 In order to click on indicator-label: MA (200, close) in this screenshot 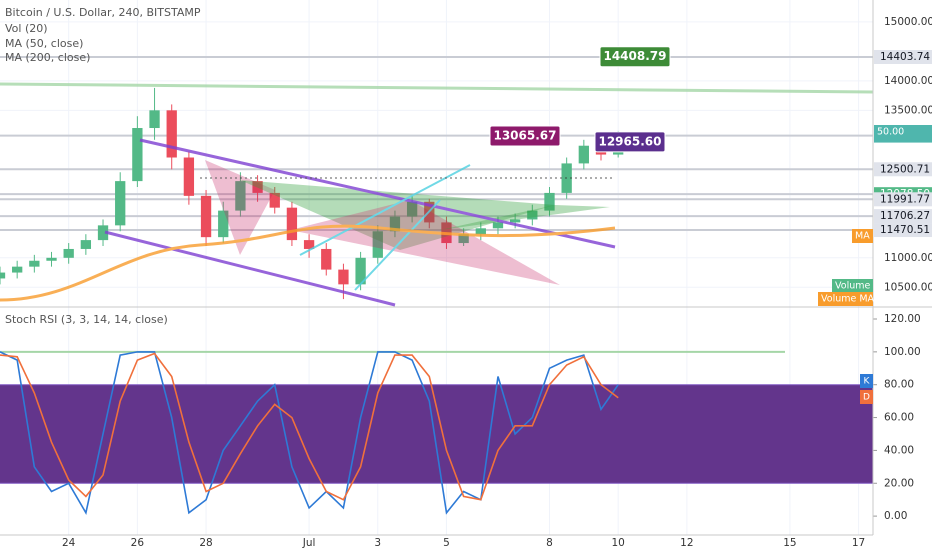, I will do `click(47, 57)`.